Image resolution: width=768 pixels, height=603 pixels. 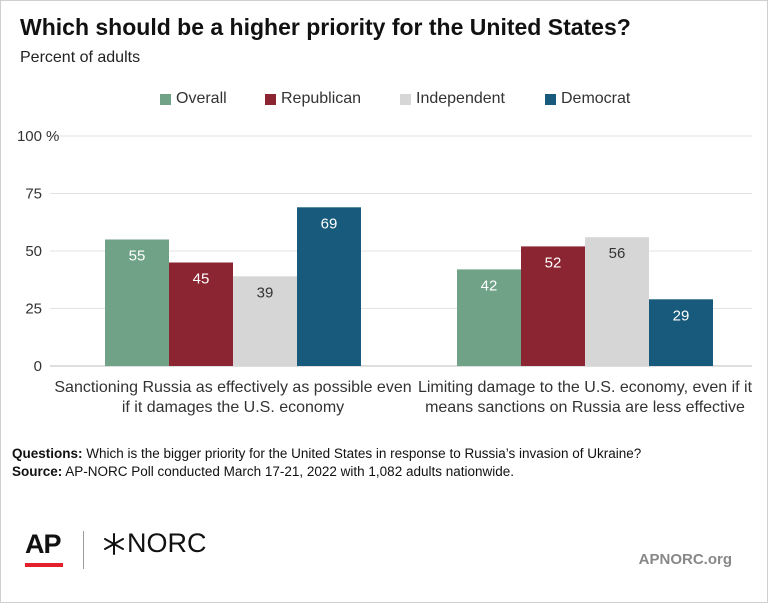 What do you see at coordinates (137, 256) in the screenshot?
I see `bar-value-label: 55` at bounding box center [137, 256].